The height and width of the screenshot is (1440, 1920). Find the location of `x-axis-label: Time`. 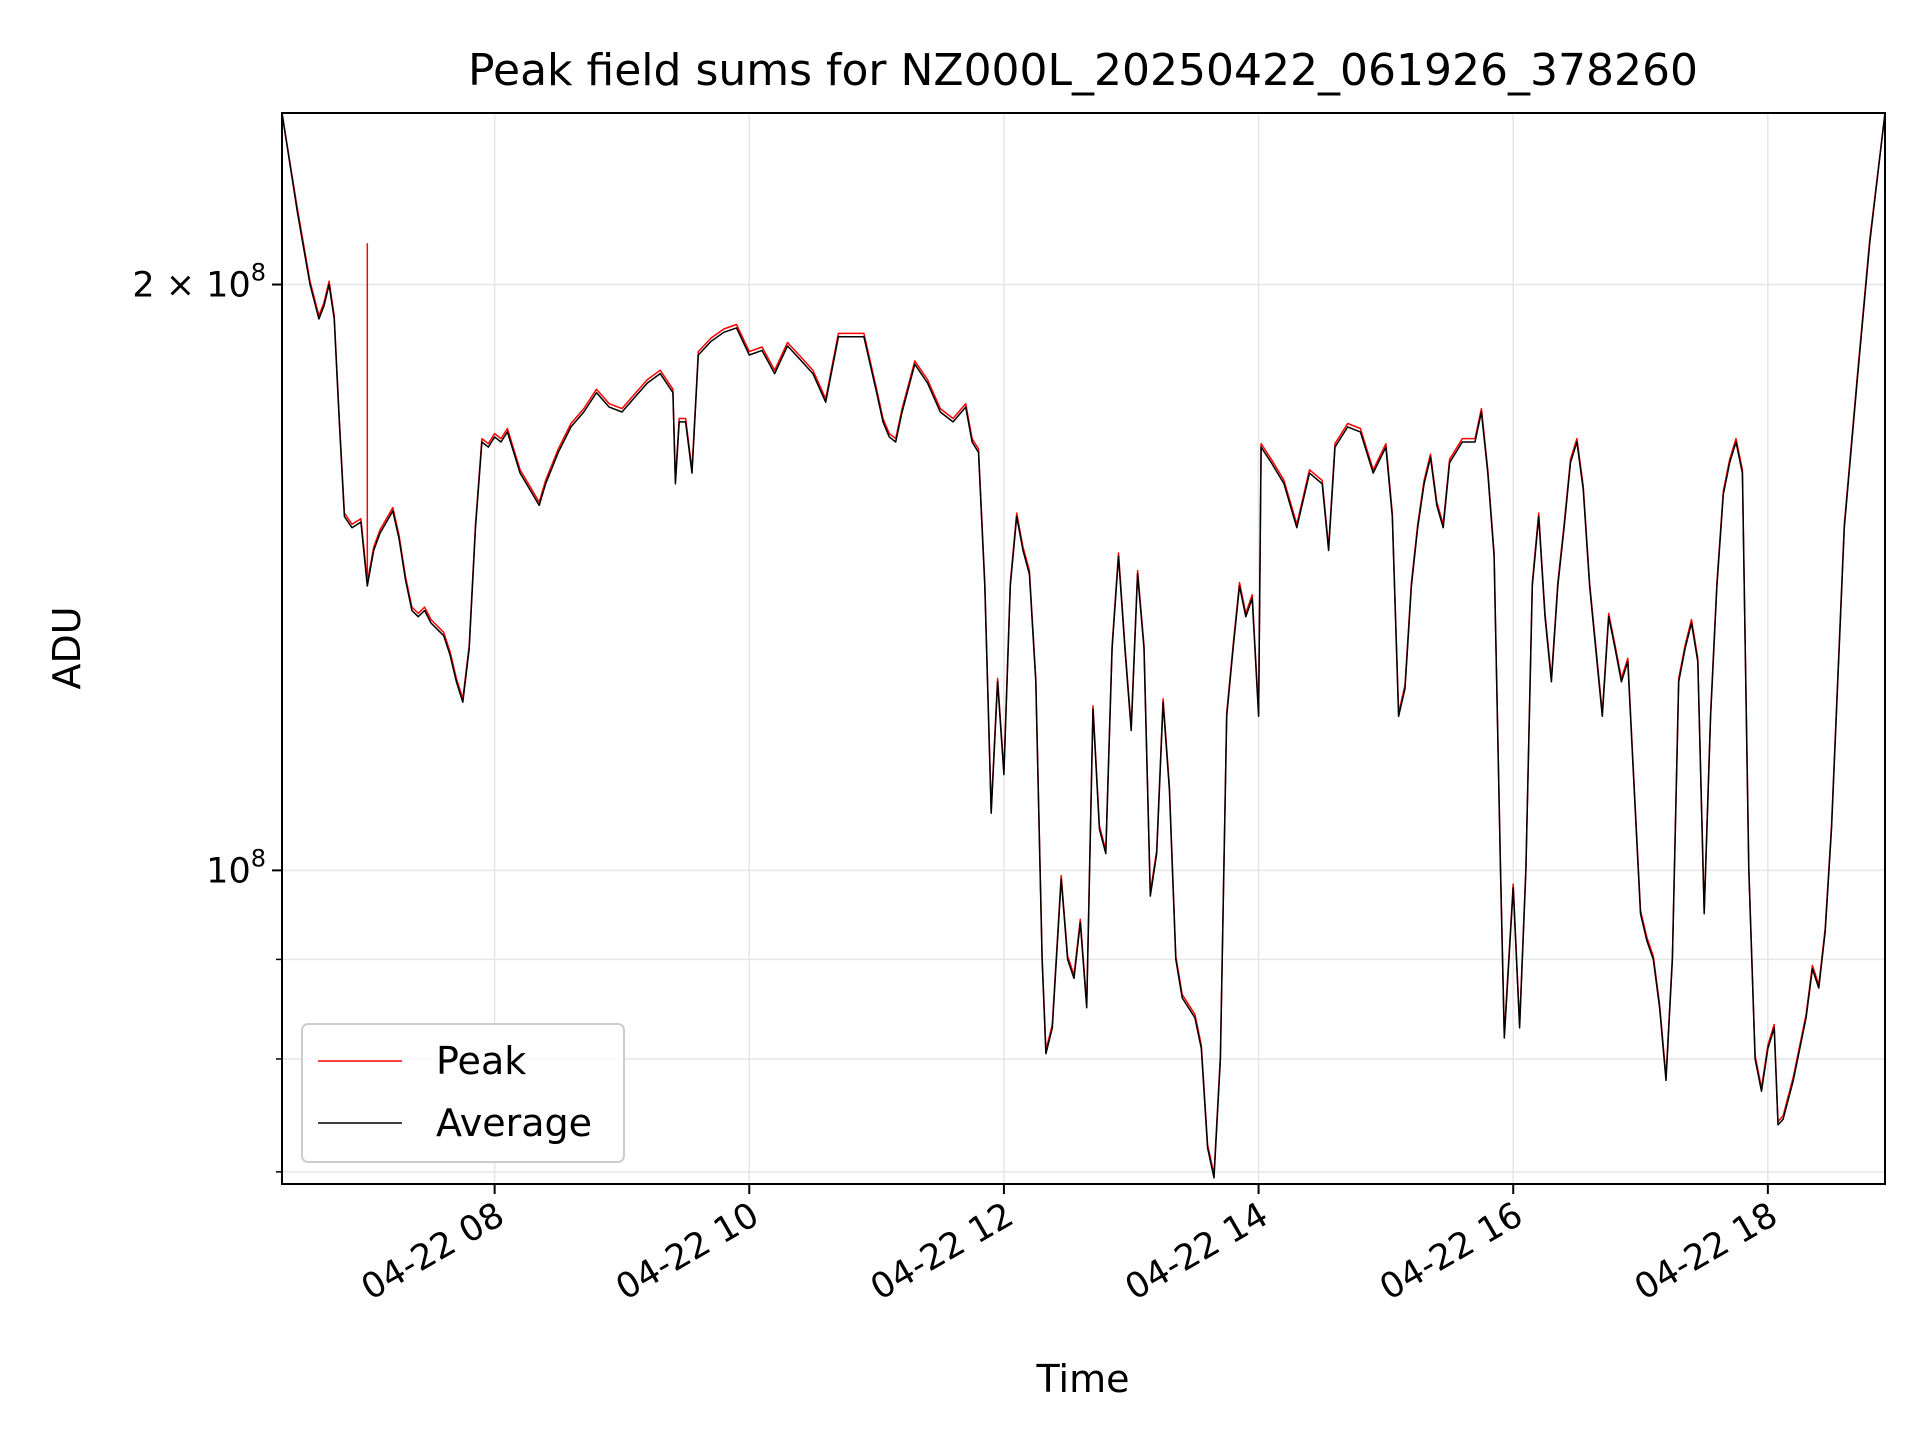

x-axis-label: Time is located at coordinates (1083, 1379).